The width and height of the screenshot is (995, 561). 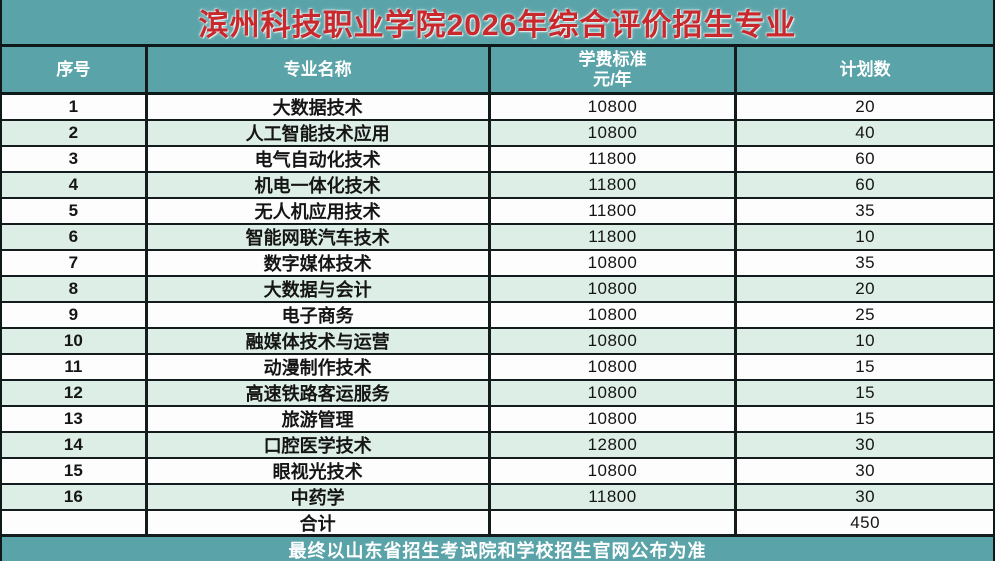 What do you see at coordinates (316, 263) in the screenshot?
I see `cell-major: 数字媒体技术` at bounding box center [316, 263].